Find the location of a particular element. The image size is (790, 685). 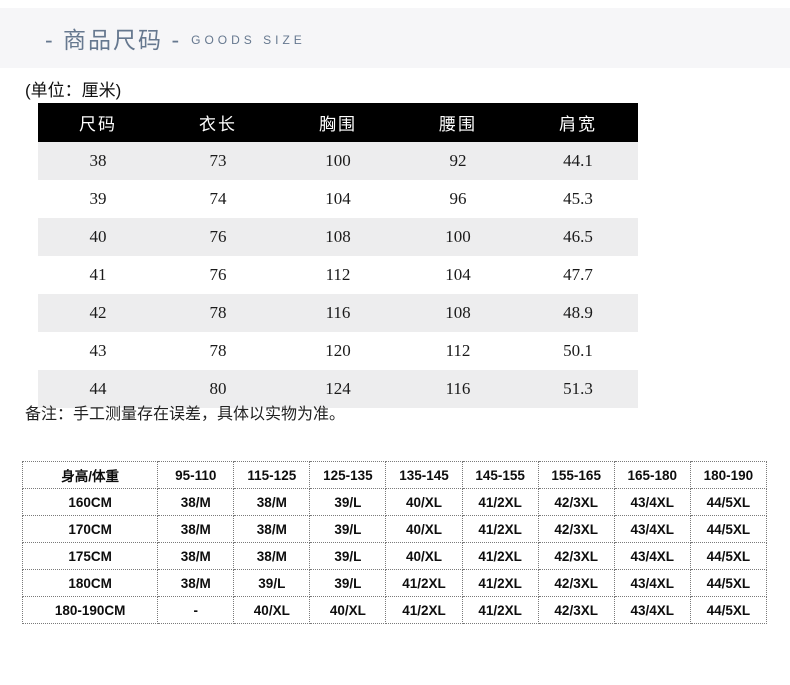

table-cell: 44 is located at coordinates (98, 388).